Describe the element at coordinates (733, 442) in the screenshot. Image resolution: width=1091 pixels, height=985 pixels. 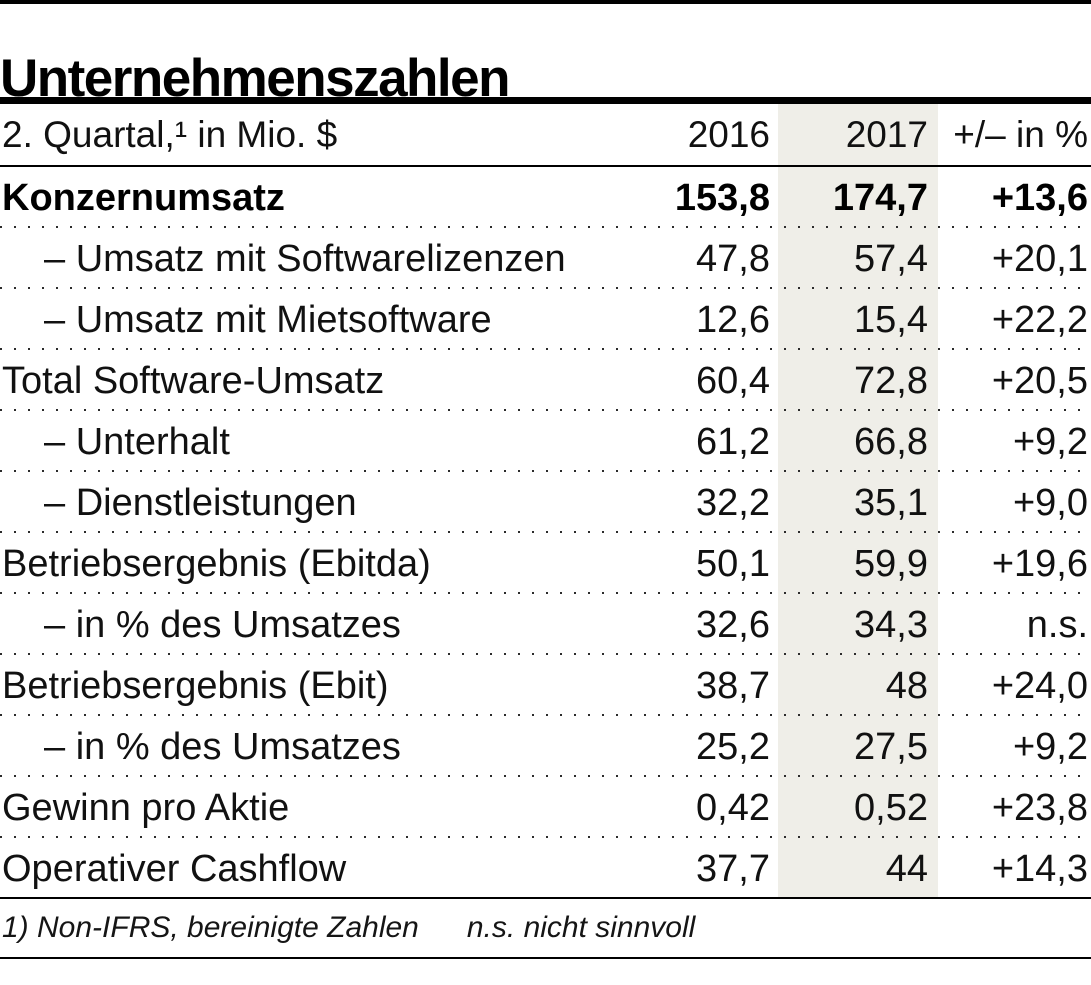
I see `value-2016: 61,2` at that location.